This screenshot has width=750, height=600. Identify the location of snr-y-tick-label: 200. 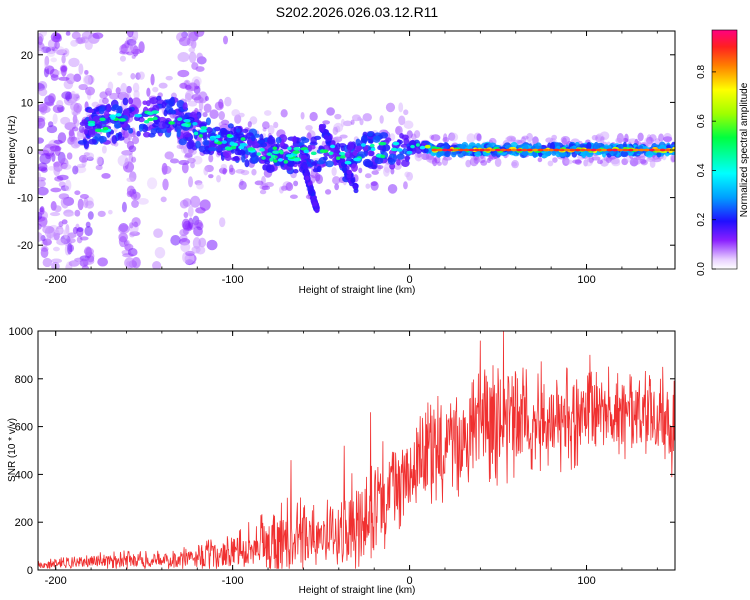
(24, 523).